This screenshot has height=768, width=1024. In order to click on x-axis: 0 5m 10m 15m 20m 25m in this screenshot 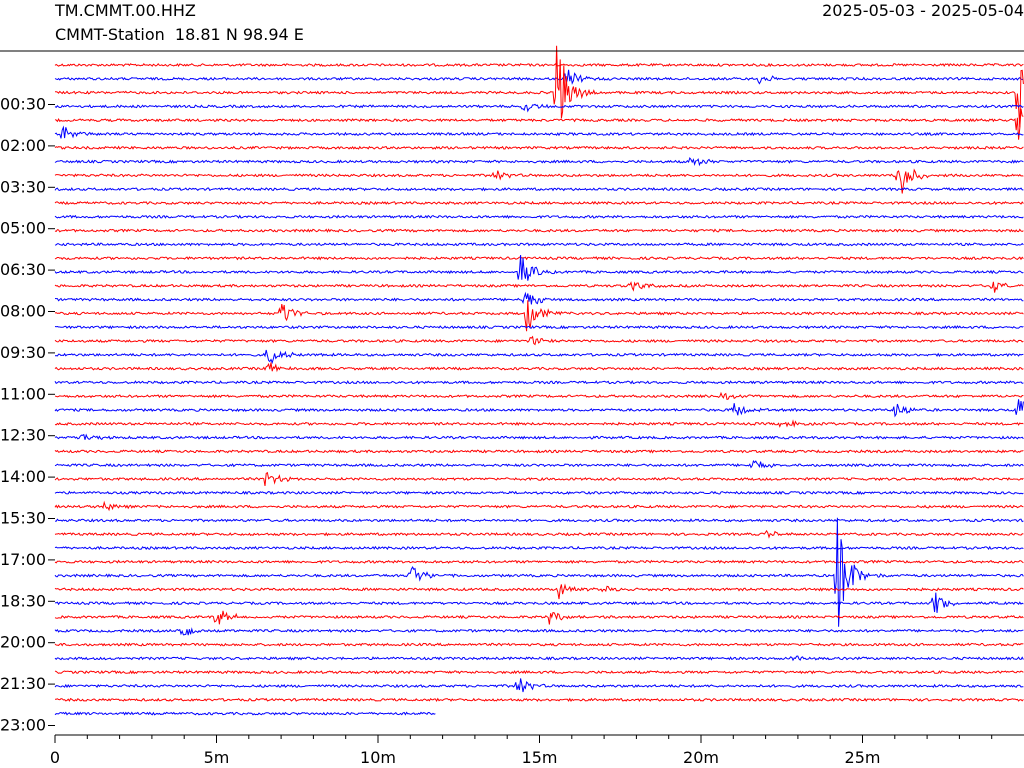, I will do `click(537, 750)`.